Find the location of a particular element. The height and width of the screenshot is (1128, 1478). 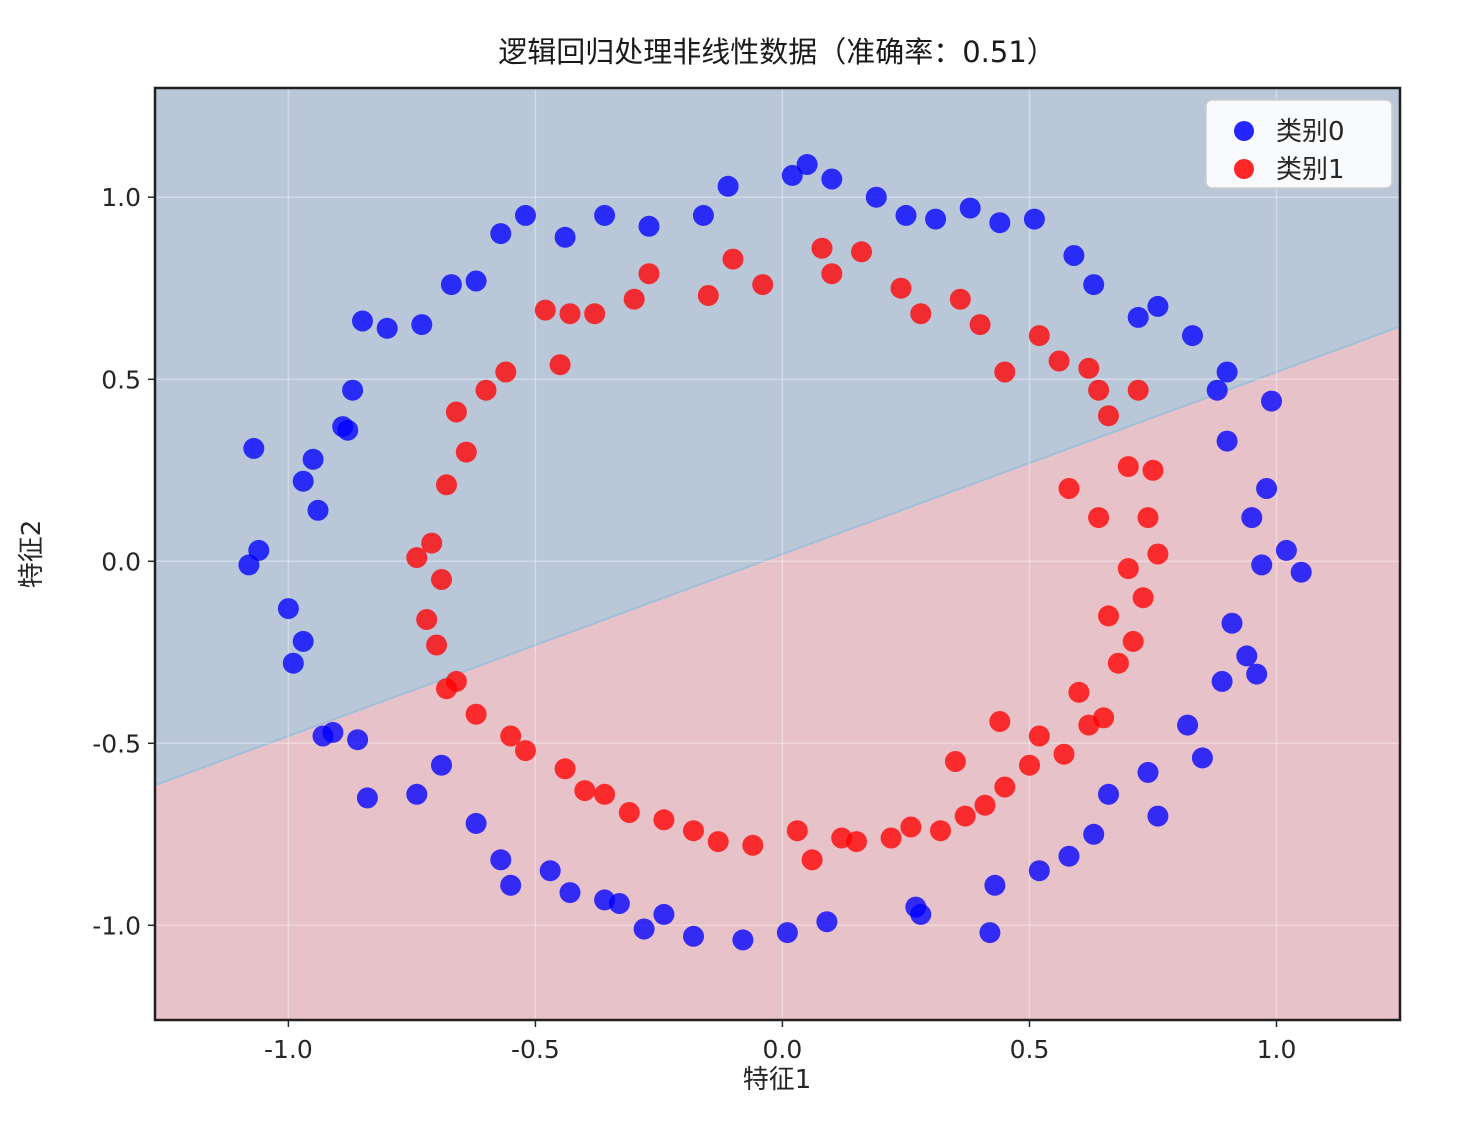

legend-label-class1: 类别1 is located at coordinates (1310, 170).